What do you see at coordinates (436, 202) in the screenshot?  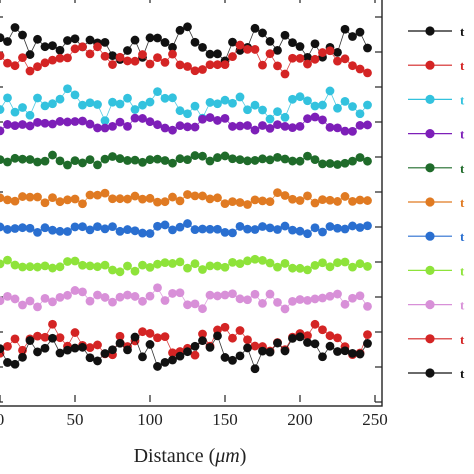 I see `legend-item-6: t` at bounding box center [436, 202].